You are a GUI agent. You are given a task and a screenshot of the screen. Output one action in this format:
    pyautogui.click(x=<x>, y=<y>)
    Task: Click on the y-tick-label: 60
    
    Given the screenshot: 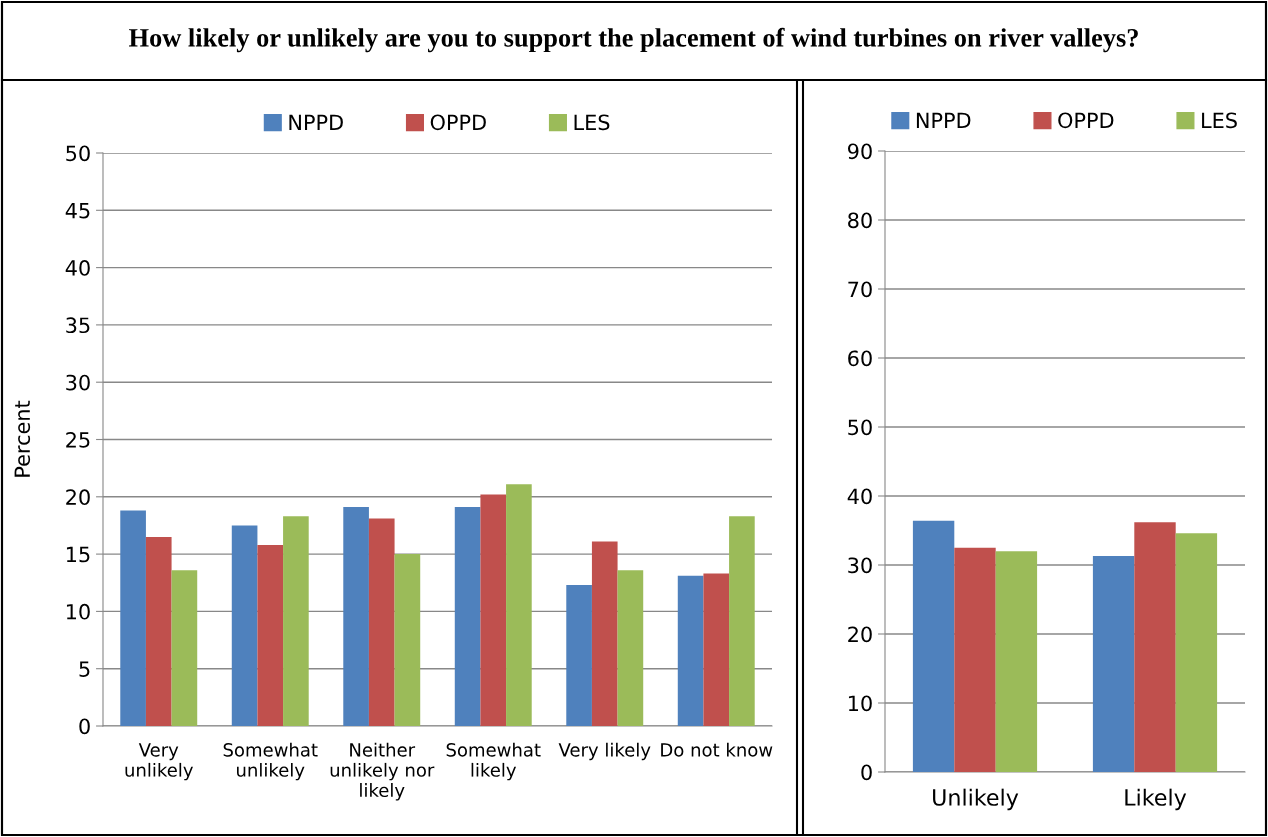 What is the action you would take?
    pyautogui.click(x=860, y=358)
    